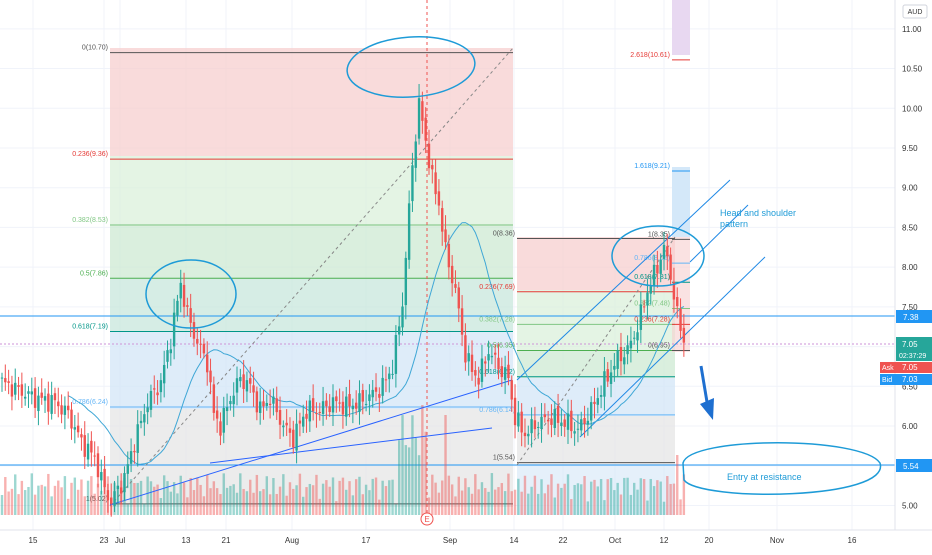 The image size is (932, 555). Describe the element at coordinates (781, 468) in the screenshot. I see `entry-circle` at that location.